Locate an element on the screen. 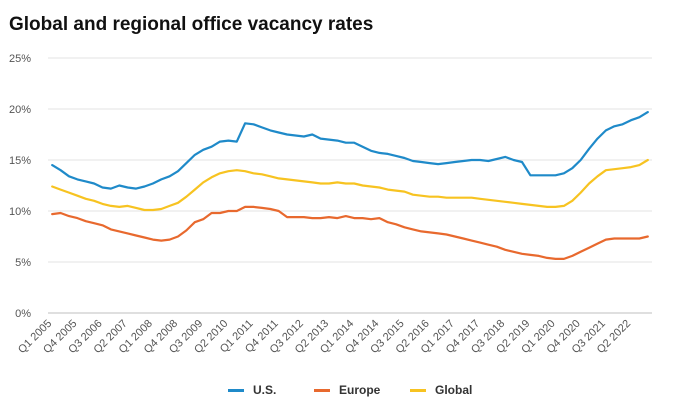  legend-item-global: Global is located at coordinates (441, 390).